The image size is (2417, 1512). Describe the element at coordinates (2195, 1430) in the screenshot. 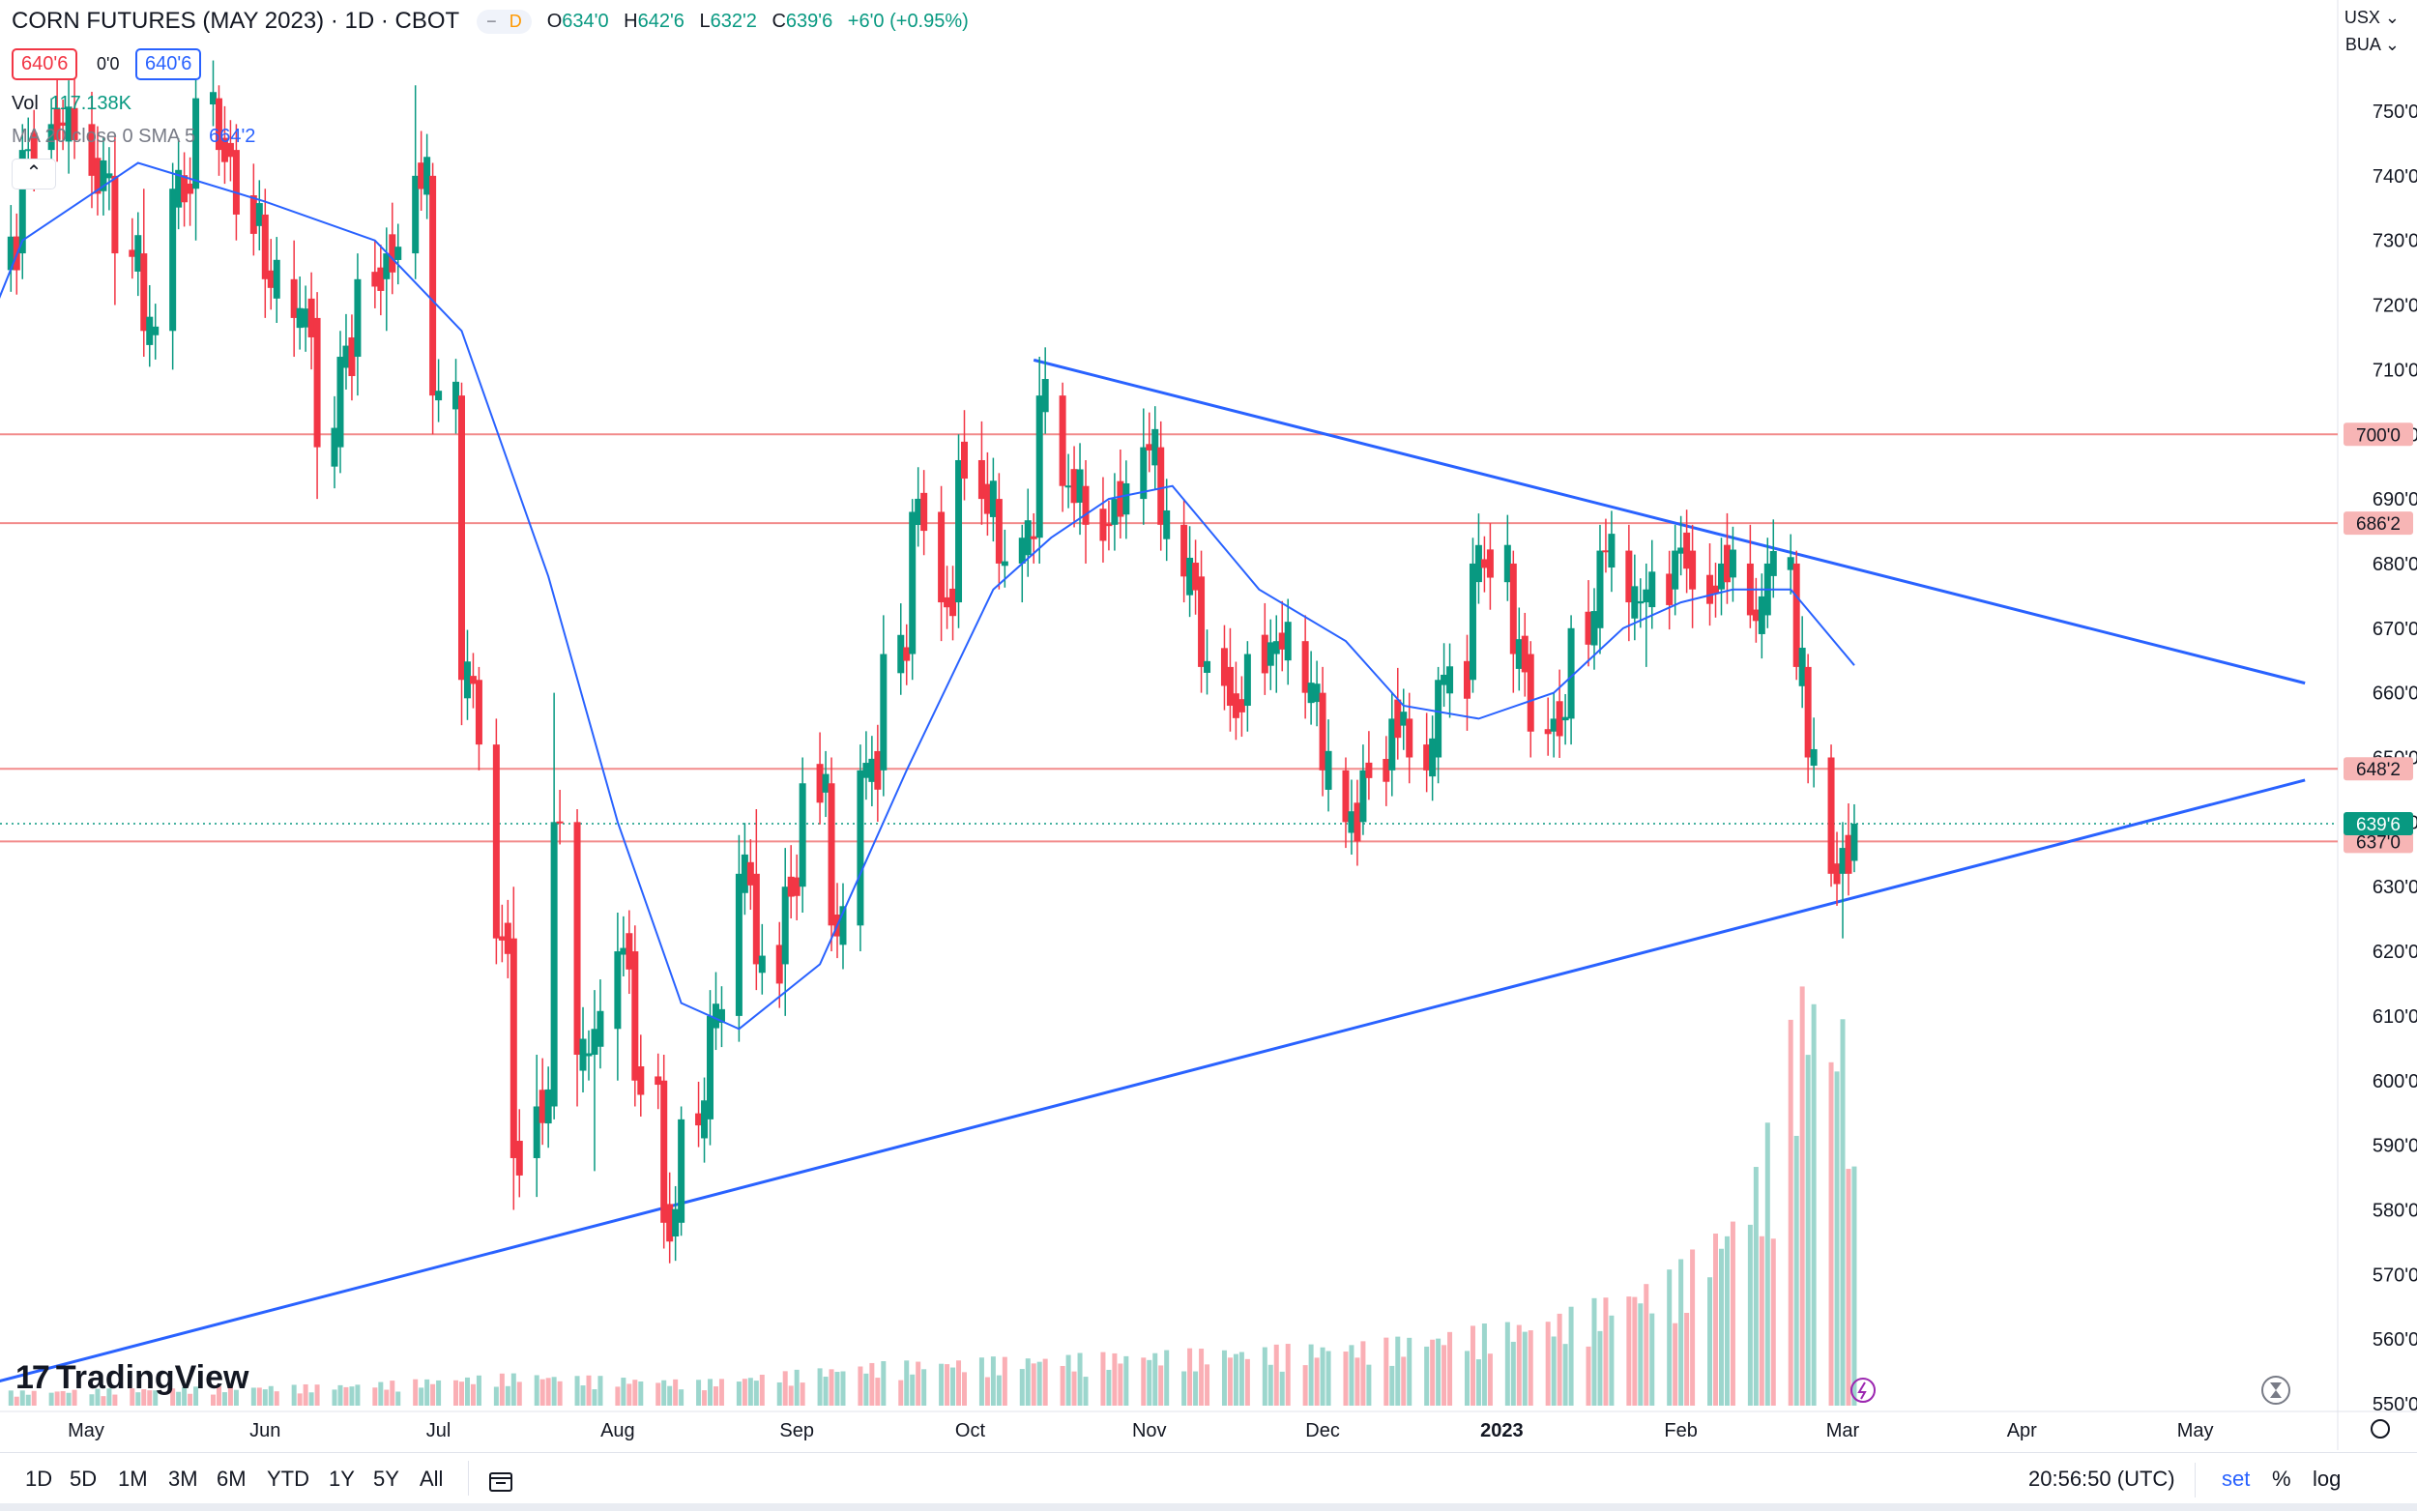

I see `x-tick-label: May` at that location.